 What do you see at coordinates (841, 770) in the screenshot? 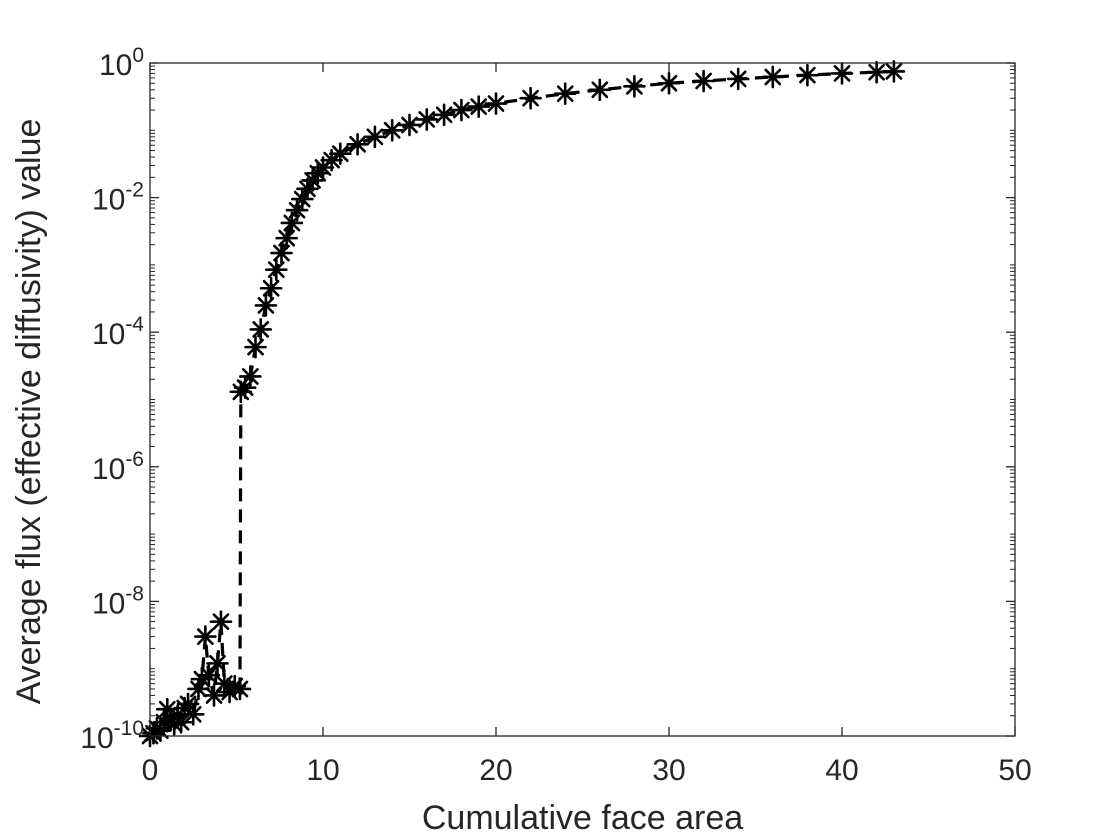
I see `x-tick-label: 40` at bounding box center [841, 770].